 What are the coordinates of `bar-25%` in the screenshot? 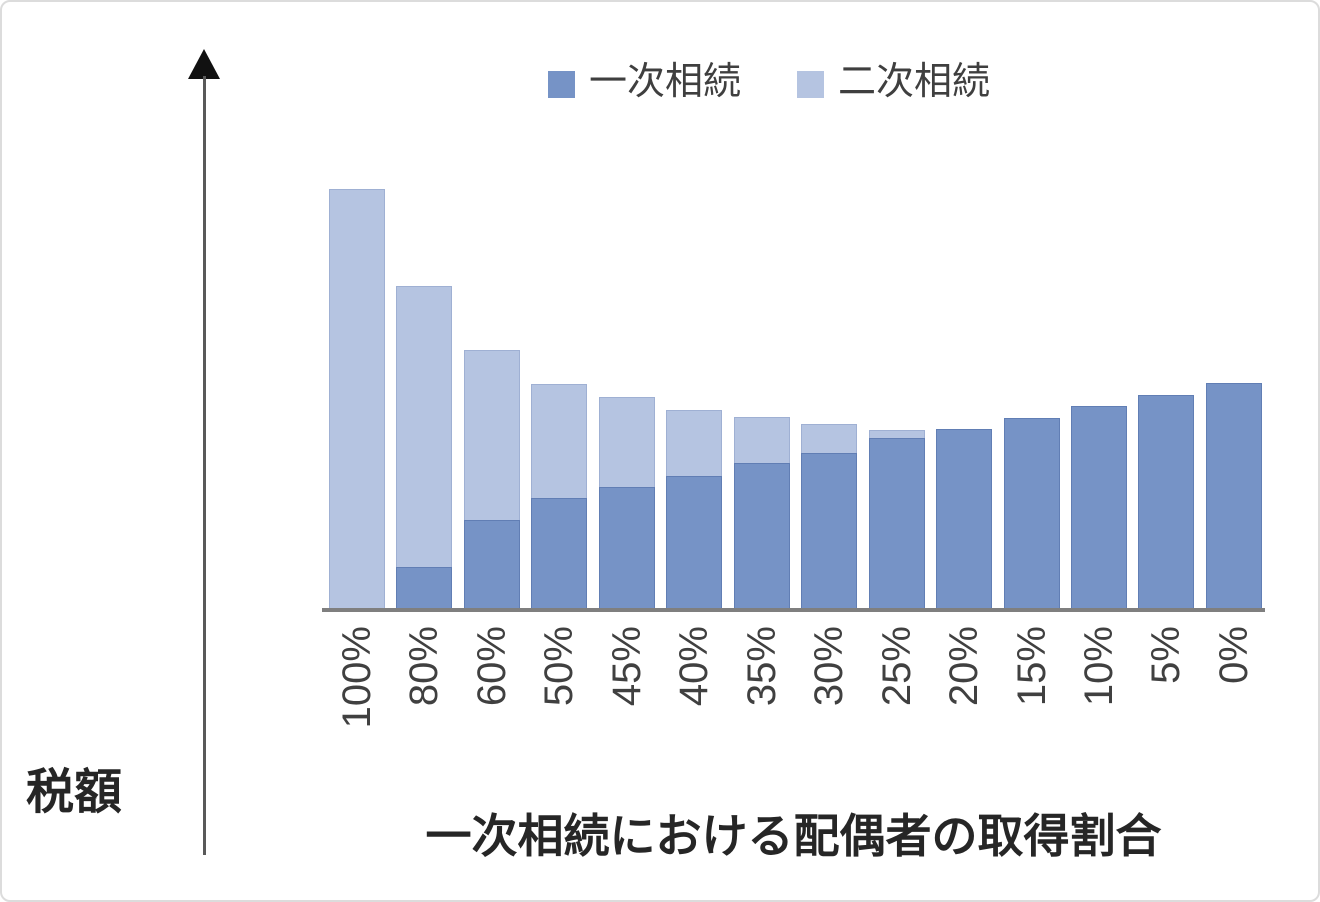 It's located at (896, 520).